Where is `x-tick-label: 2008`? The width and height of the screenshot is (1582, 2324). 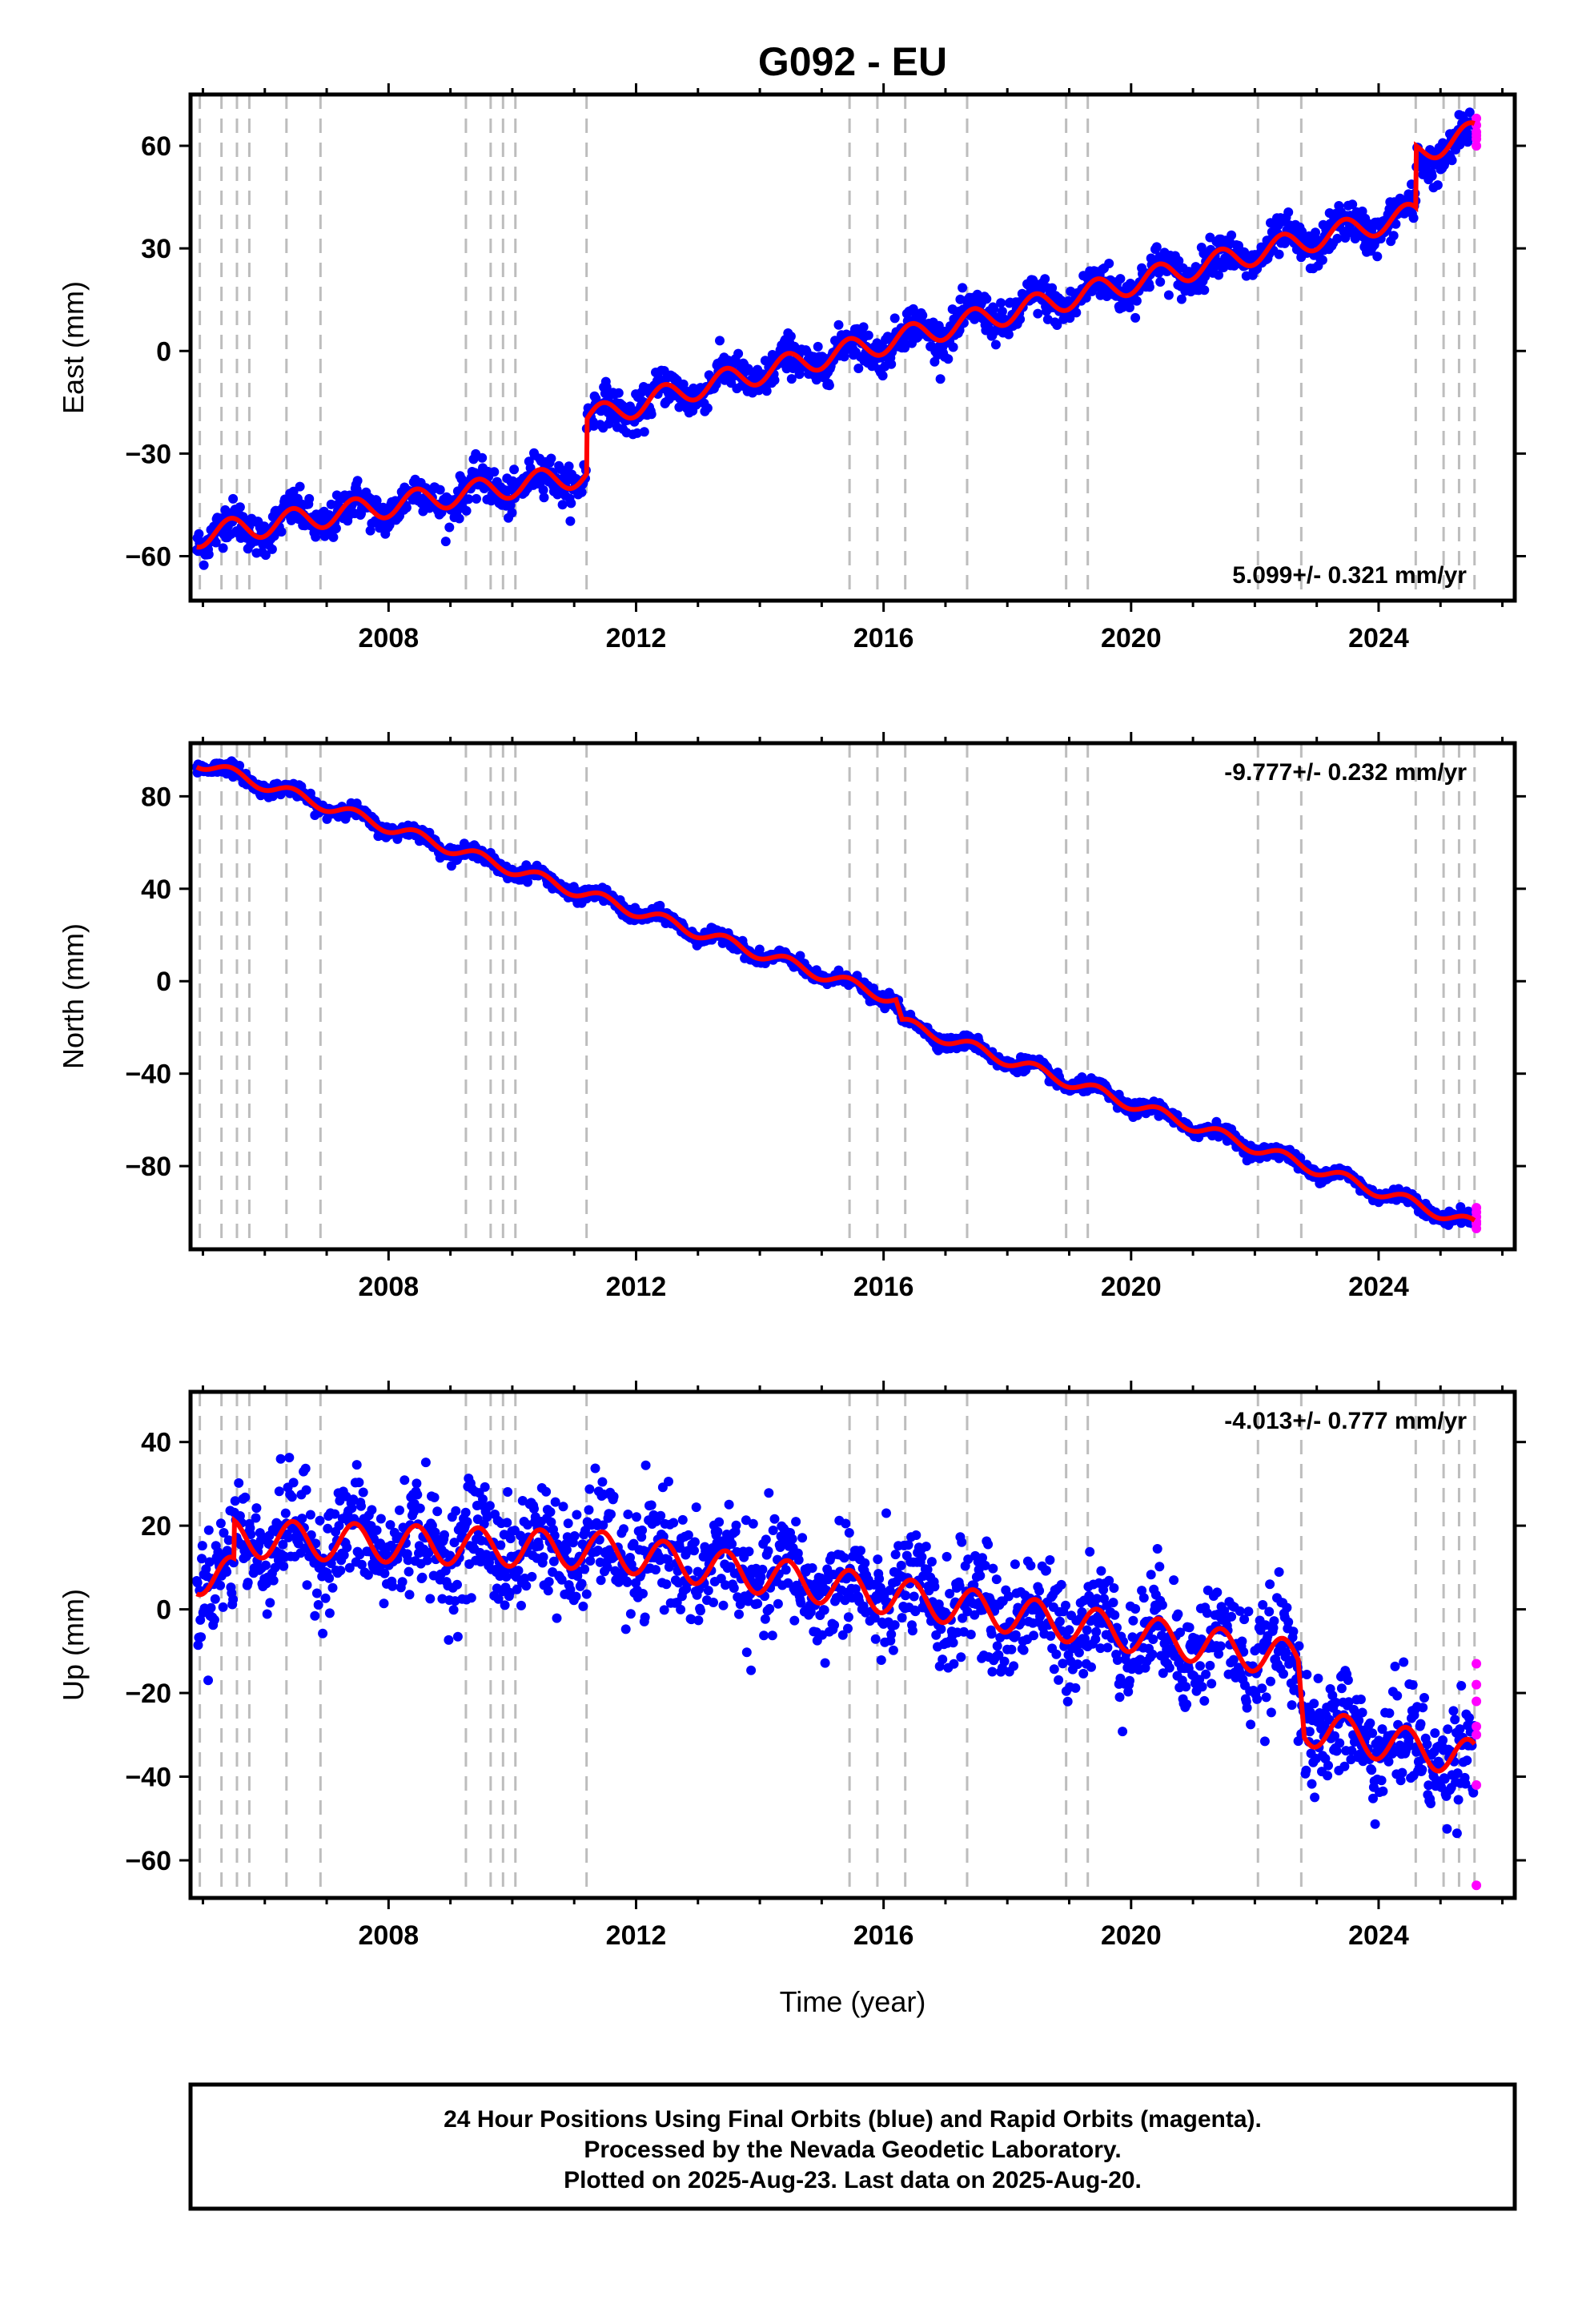
x-tick-label: 2008 is located at coordinates (390, 1287).